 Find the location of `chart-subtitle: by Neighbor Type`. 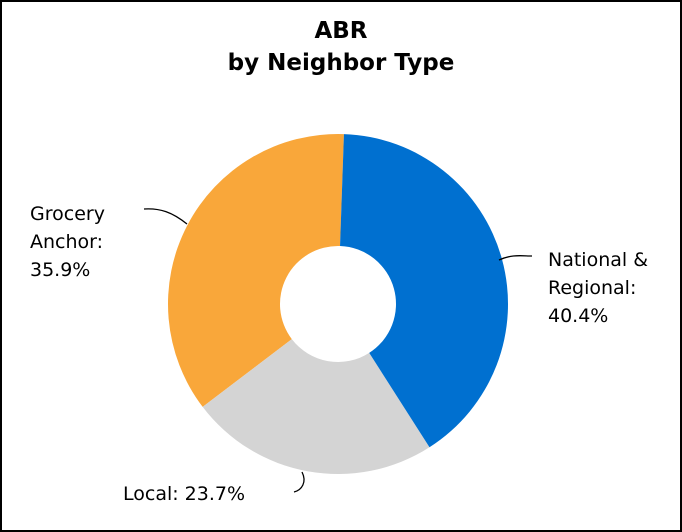

chart-subtitle: by Neighbor Type is located at coordinates (341, 63).